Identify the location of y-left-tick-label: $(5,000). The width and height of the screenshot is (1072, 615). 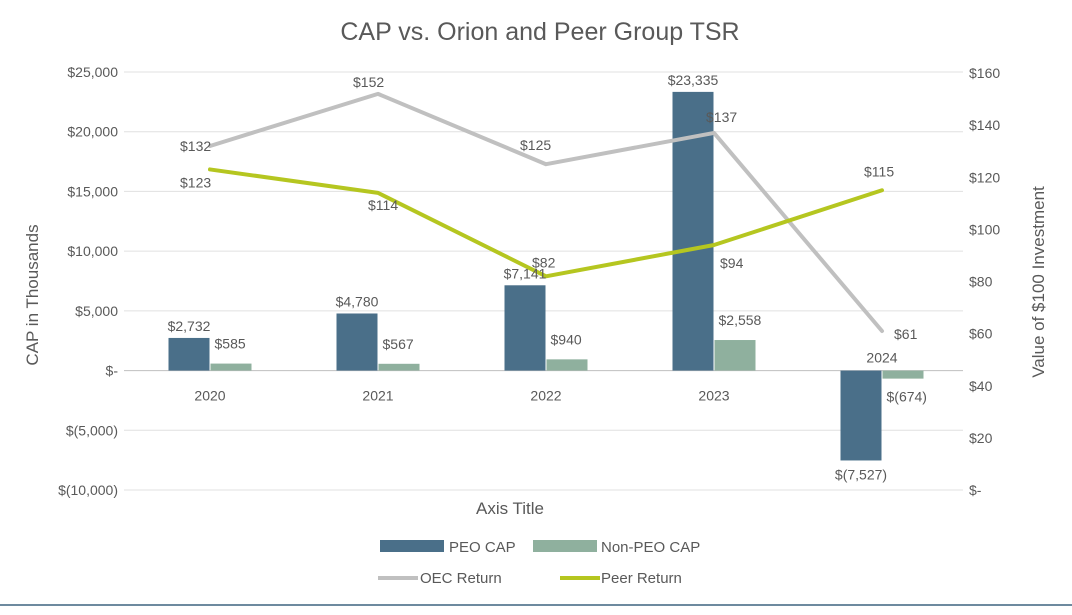
(92, 430).